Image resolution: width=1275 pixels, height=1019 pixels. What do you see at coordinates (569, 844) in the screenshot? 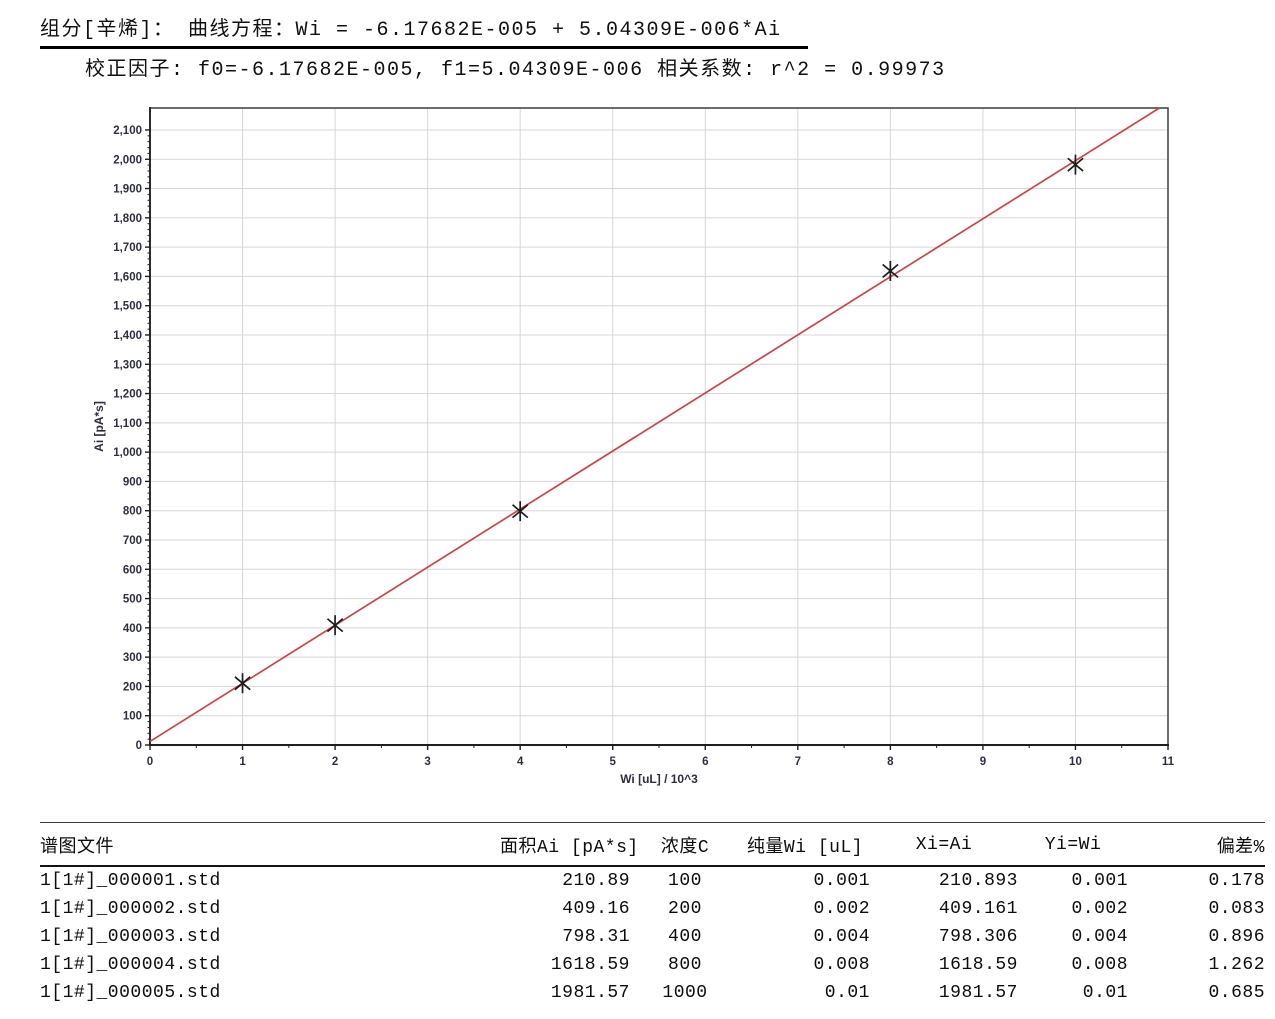
I see `column-header: 面积Ai [pA*s]` at bounding box center [569, 844].